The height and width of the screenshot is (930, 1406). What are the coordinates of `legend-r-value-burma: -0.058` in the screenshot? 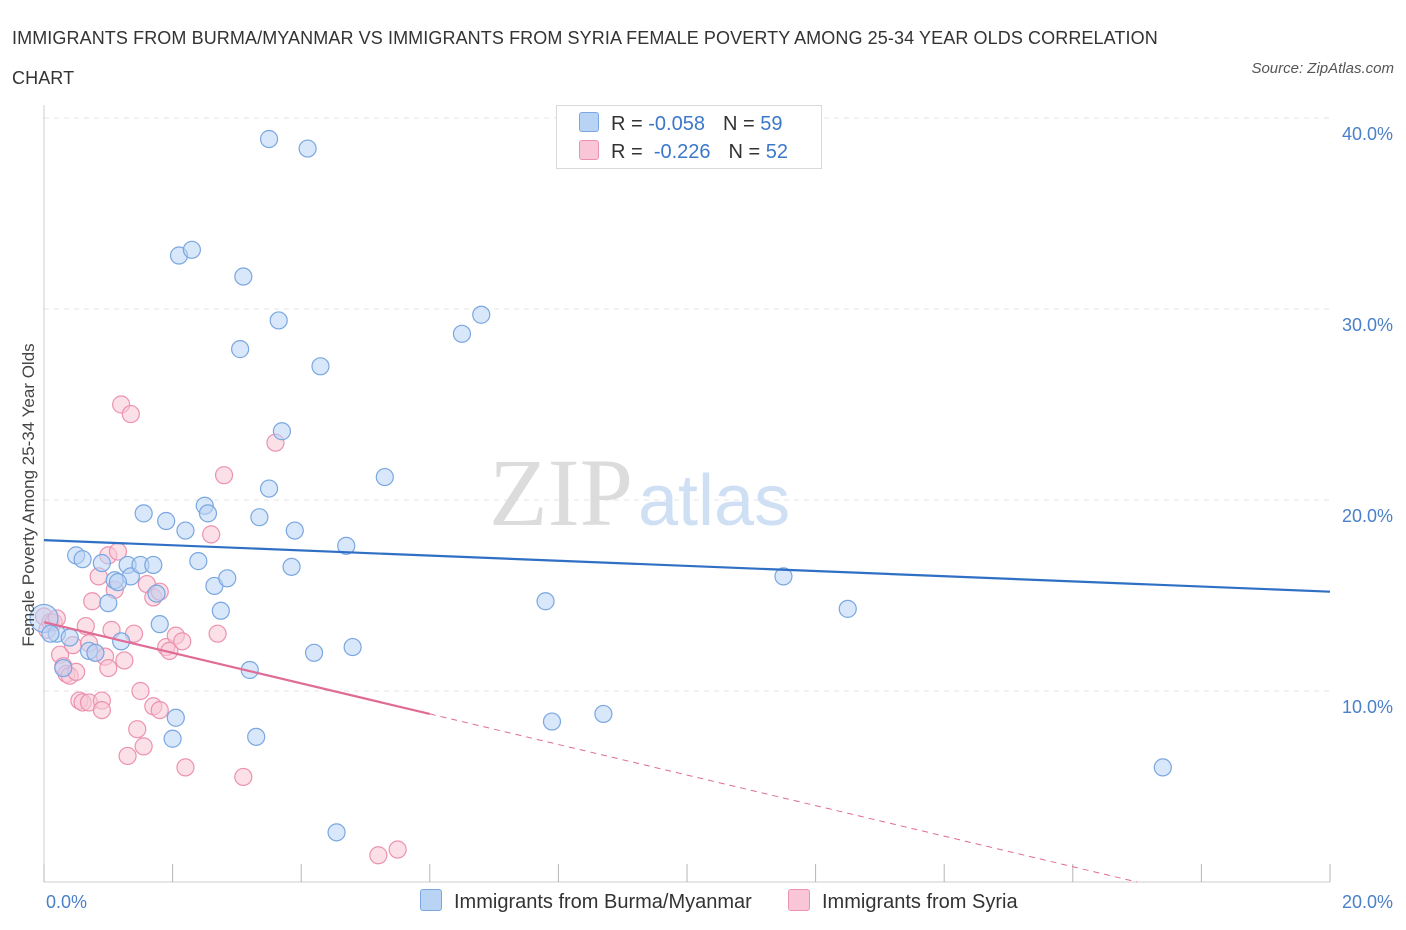 It's located at (676, 124).